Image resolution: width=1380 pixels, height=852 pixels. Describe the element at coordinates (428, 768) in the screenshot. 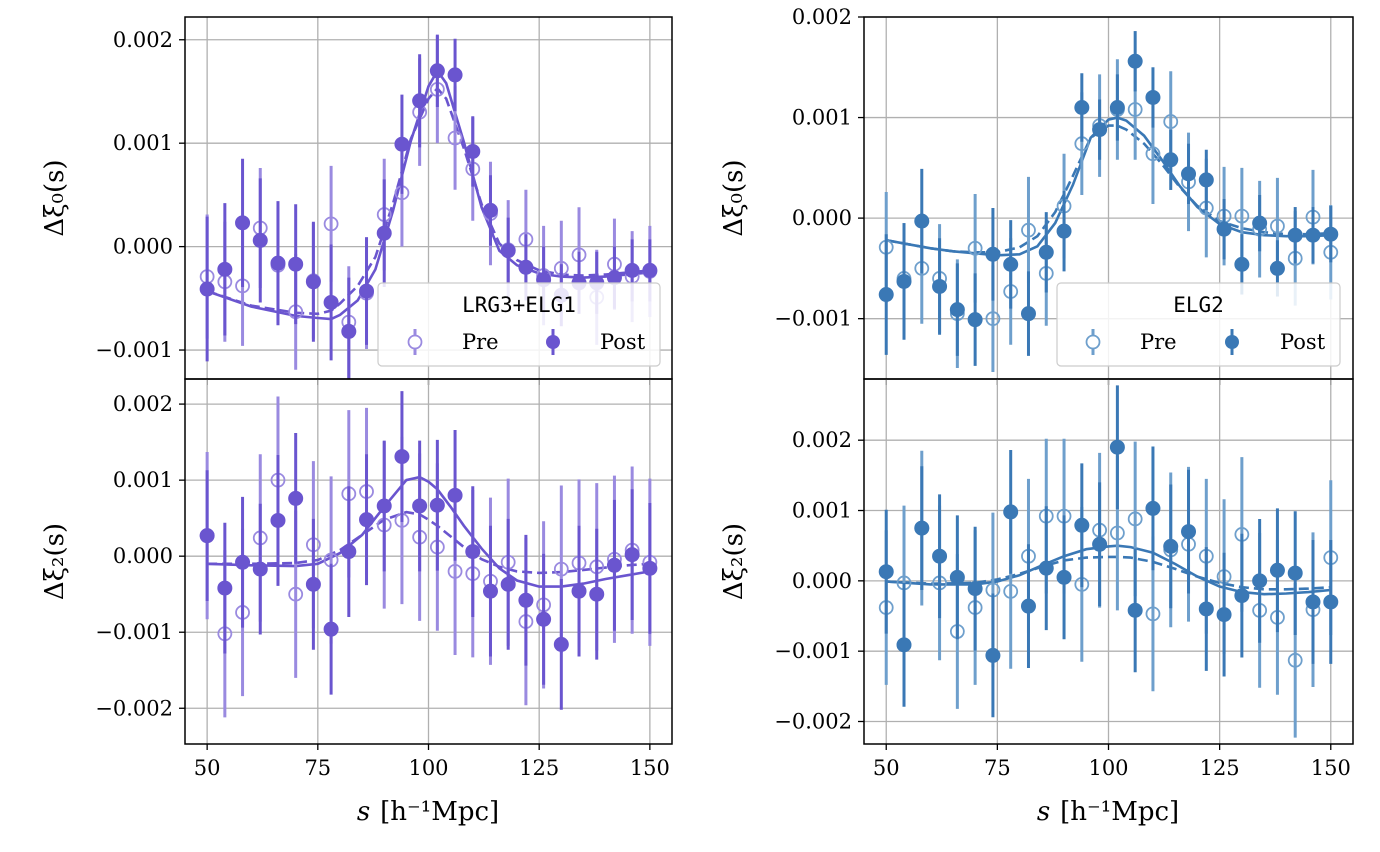

I see `x-tick-label: 100` at that location.